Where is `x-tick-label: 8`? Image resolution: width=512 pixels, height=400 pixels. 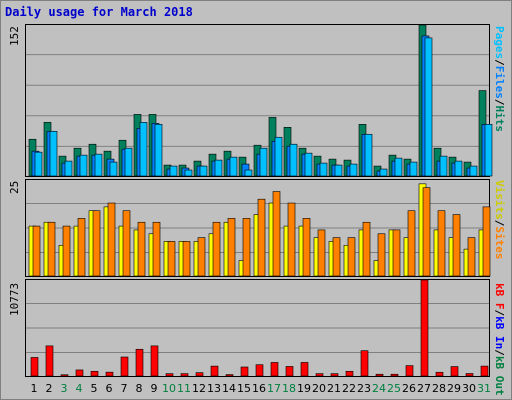 x-tick-label: 8 is located at coordinates (139, 388).